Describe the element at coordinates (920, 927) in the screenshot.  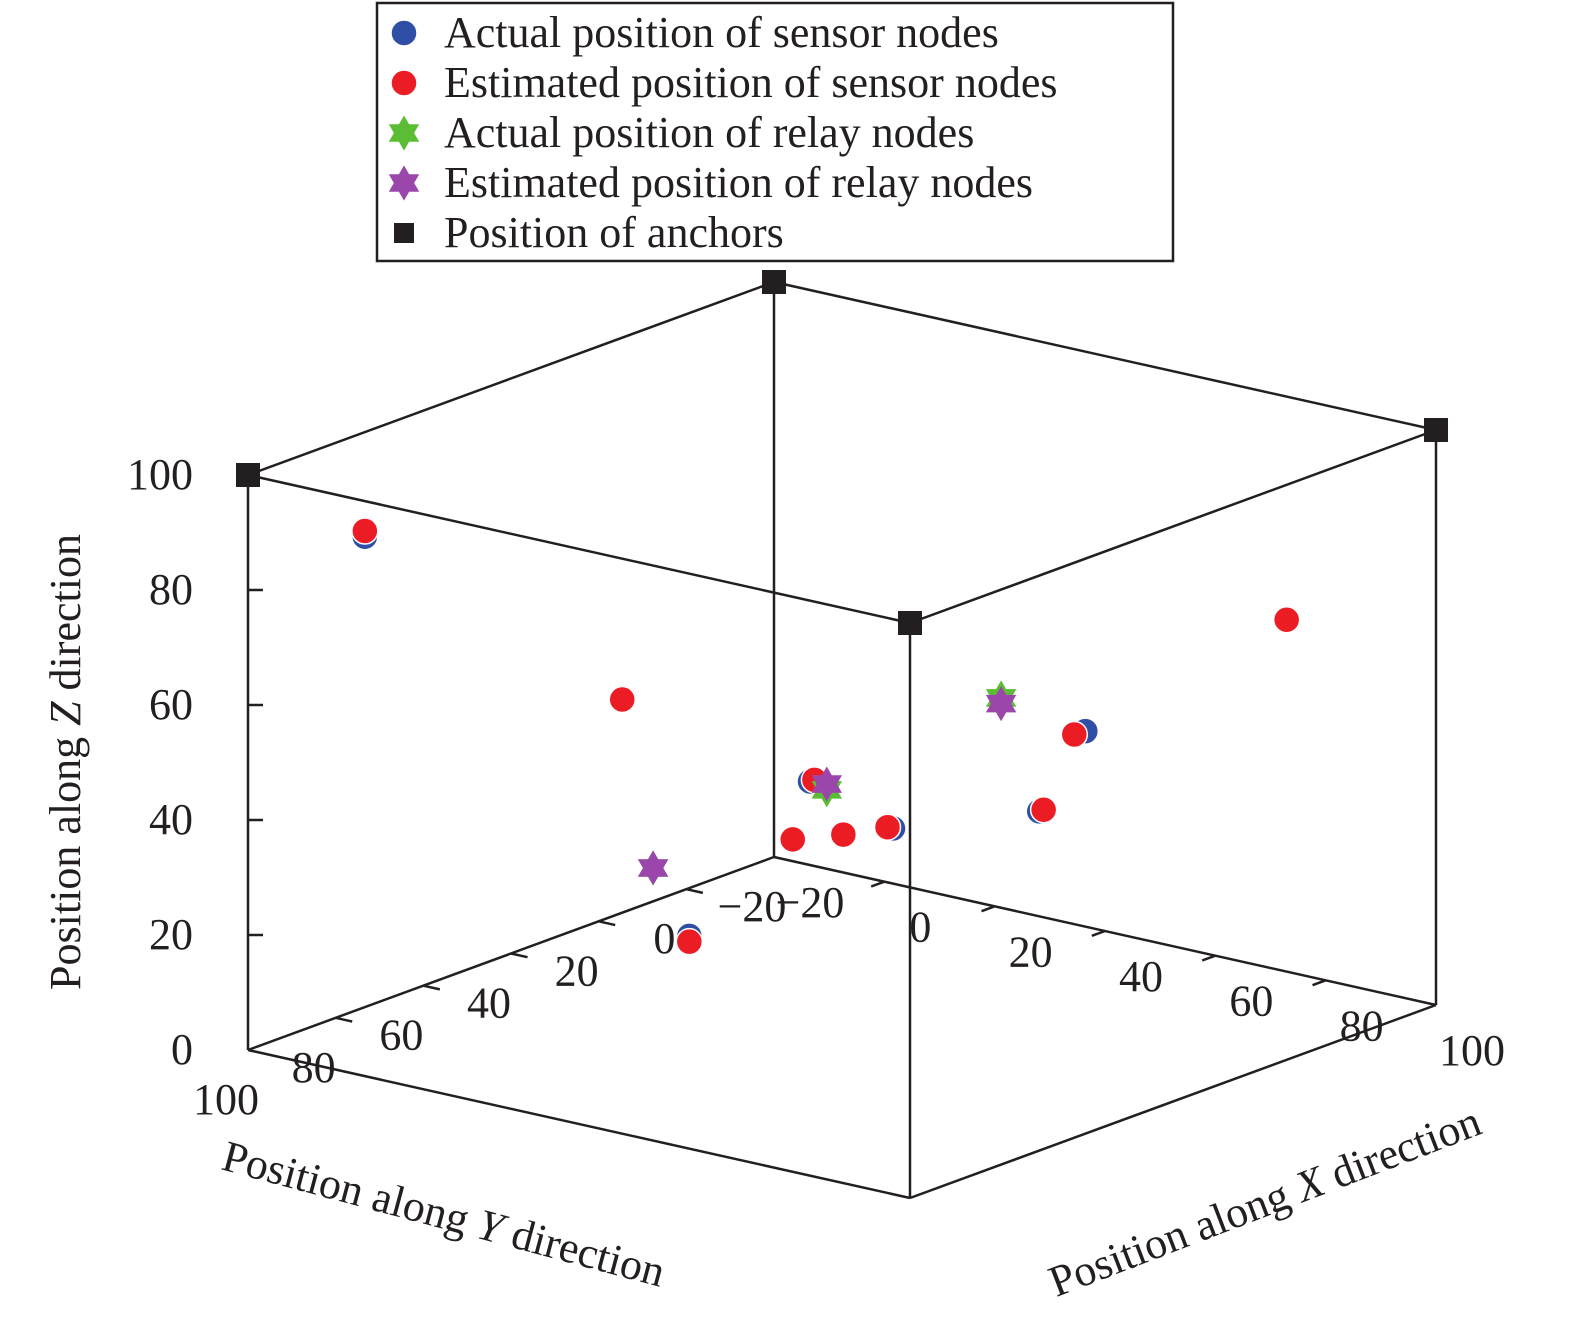
I see `x-tick-label: 0` at that location.